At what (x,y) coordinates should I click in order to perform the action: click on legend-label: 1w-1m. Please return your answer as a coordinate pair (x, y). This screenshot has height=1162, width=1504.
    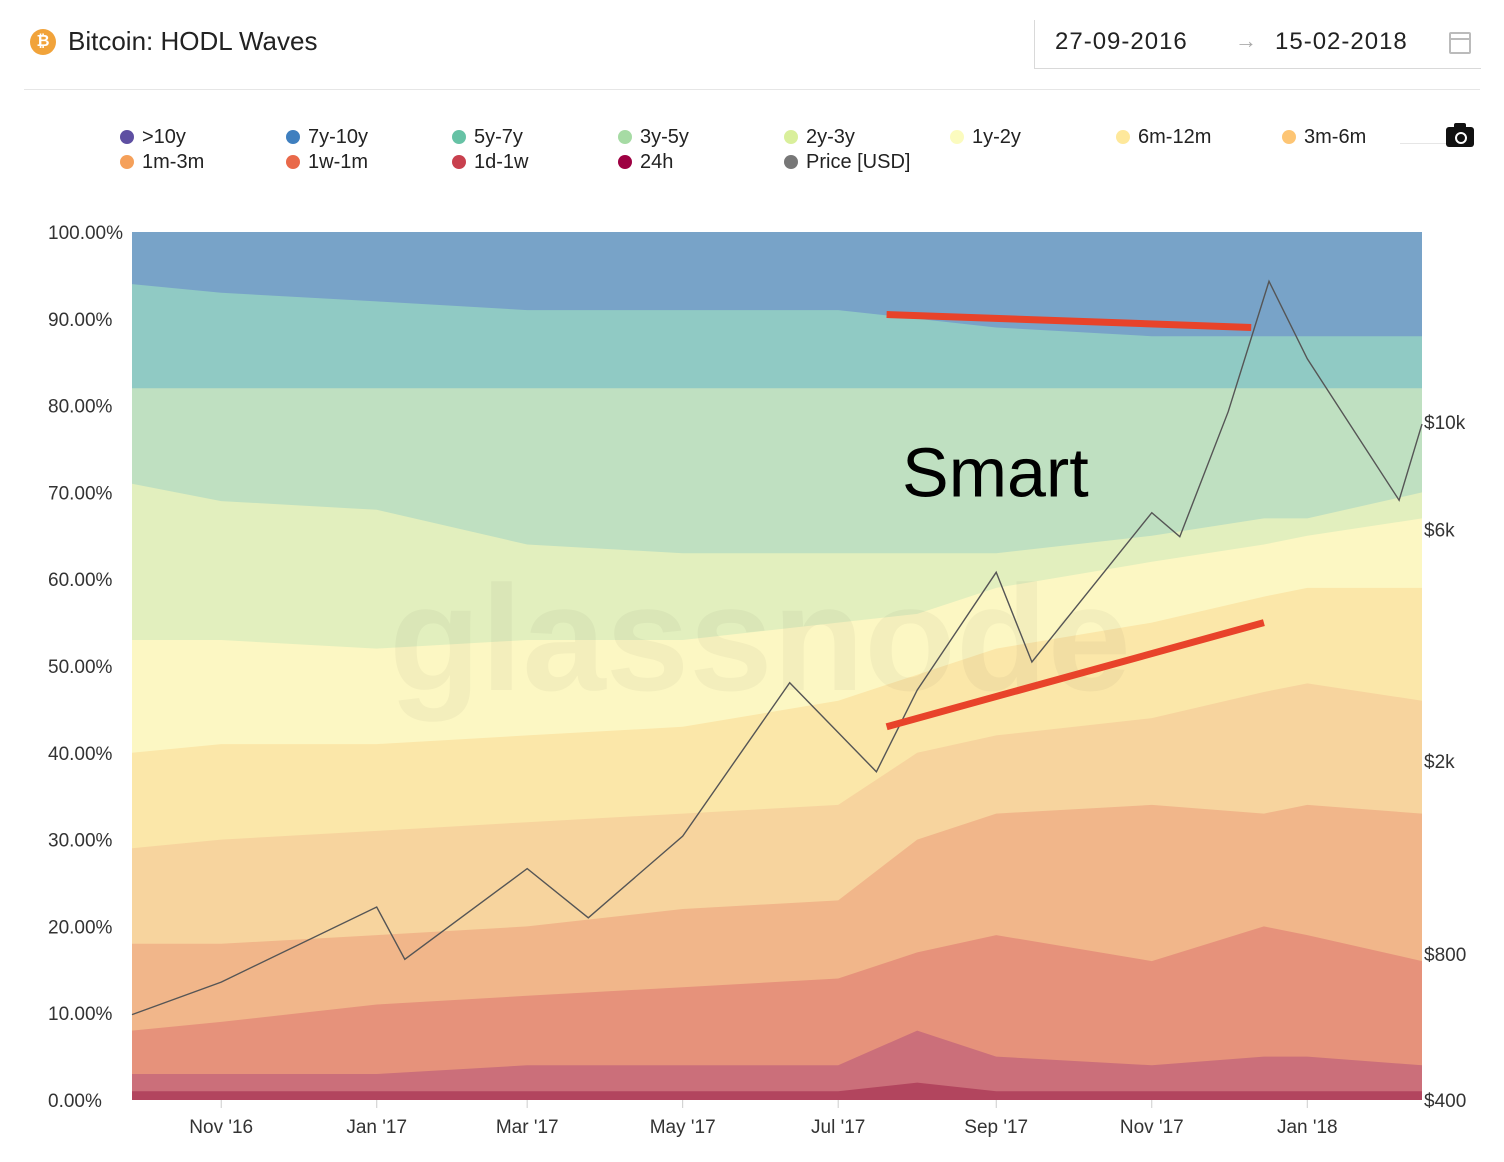
    Looking at the image, I should click on (338, 162).